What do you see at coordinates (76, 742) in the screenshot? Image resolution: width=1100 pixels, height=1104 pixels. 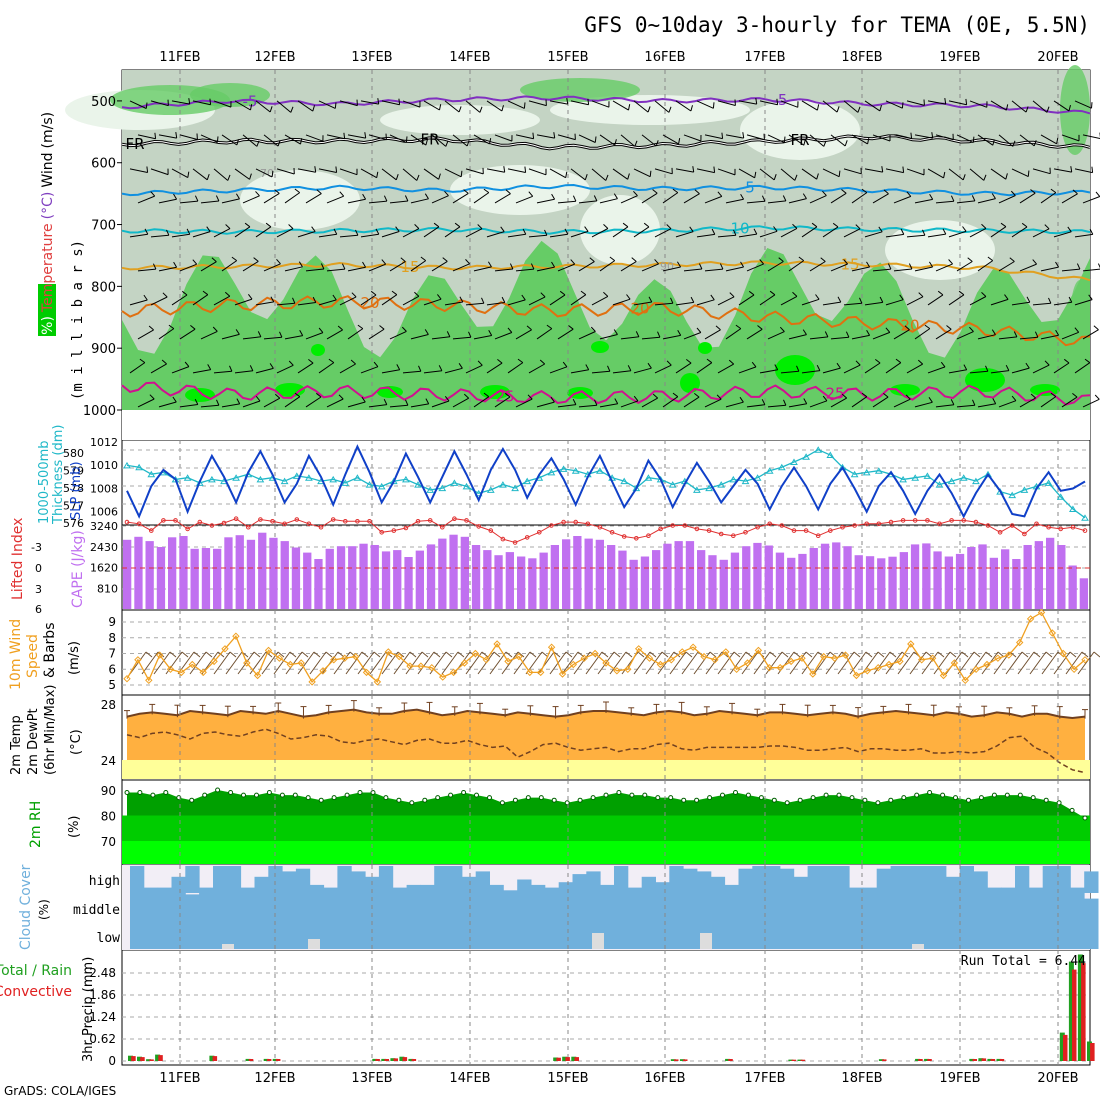 I see `temp-unit-label: (°C)` at bounding box center [76, 742].